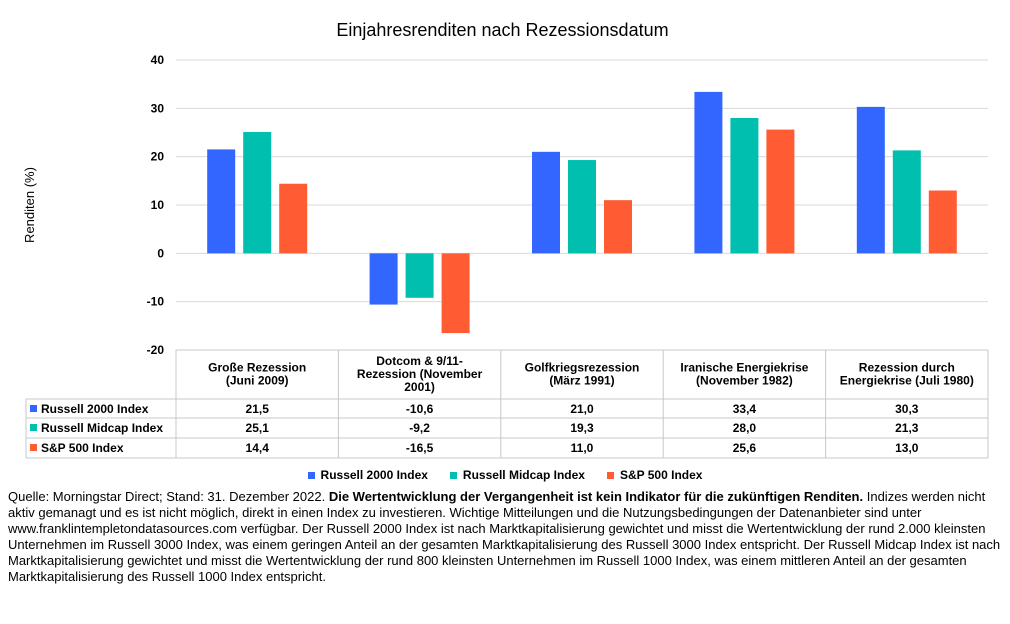  I want to click on table-swatch-s-p-500-index, so click(33, 447).